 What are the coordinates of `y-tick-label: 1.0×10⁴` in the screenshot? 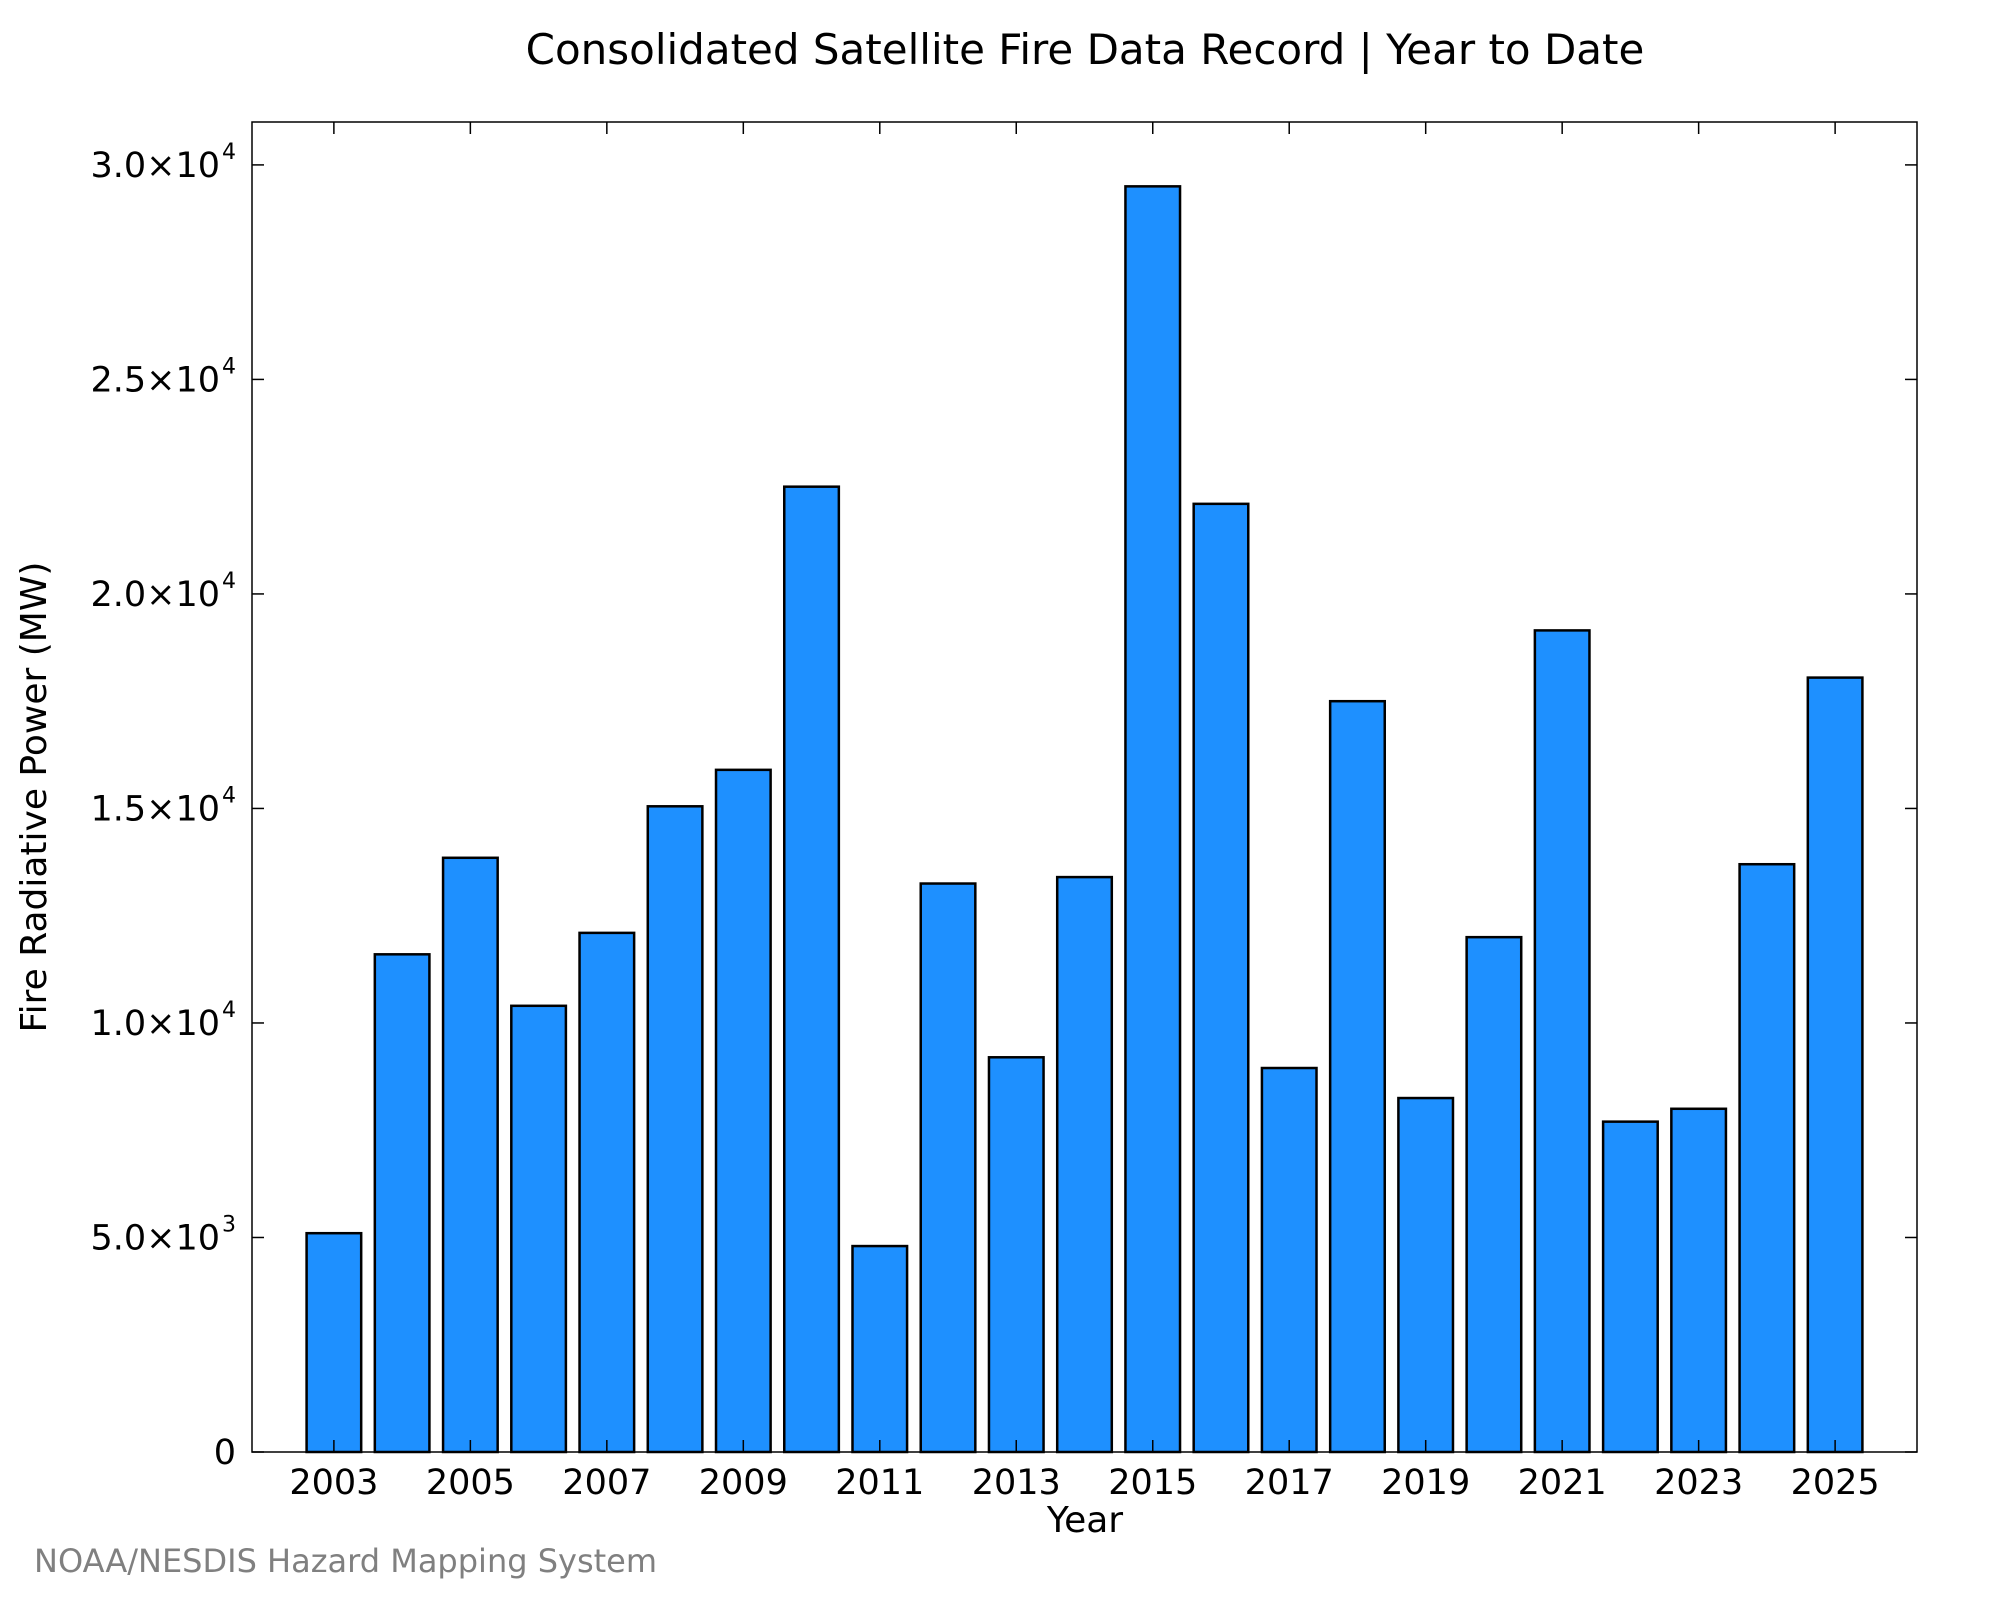 It's located at (163, 1021).